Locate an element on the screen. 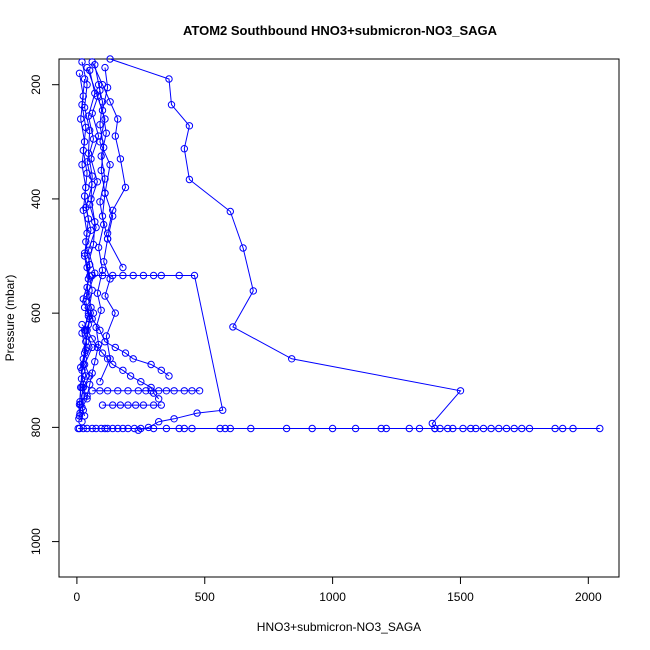  chart-title: ATOM2 Southbound HNO3+submicron-NO3_SAGA is located at coordinates (340, 30).